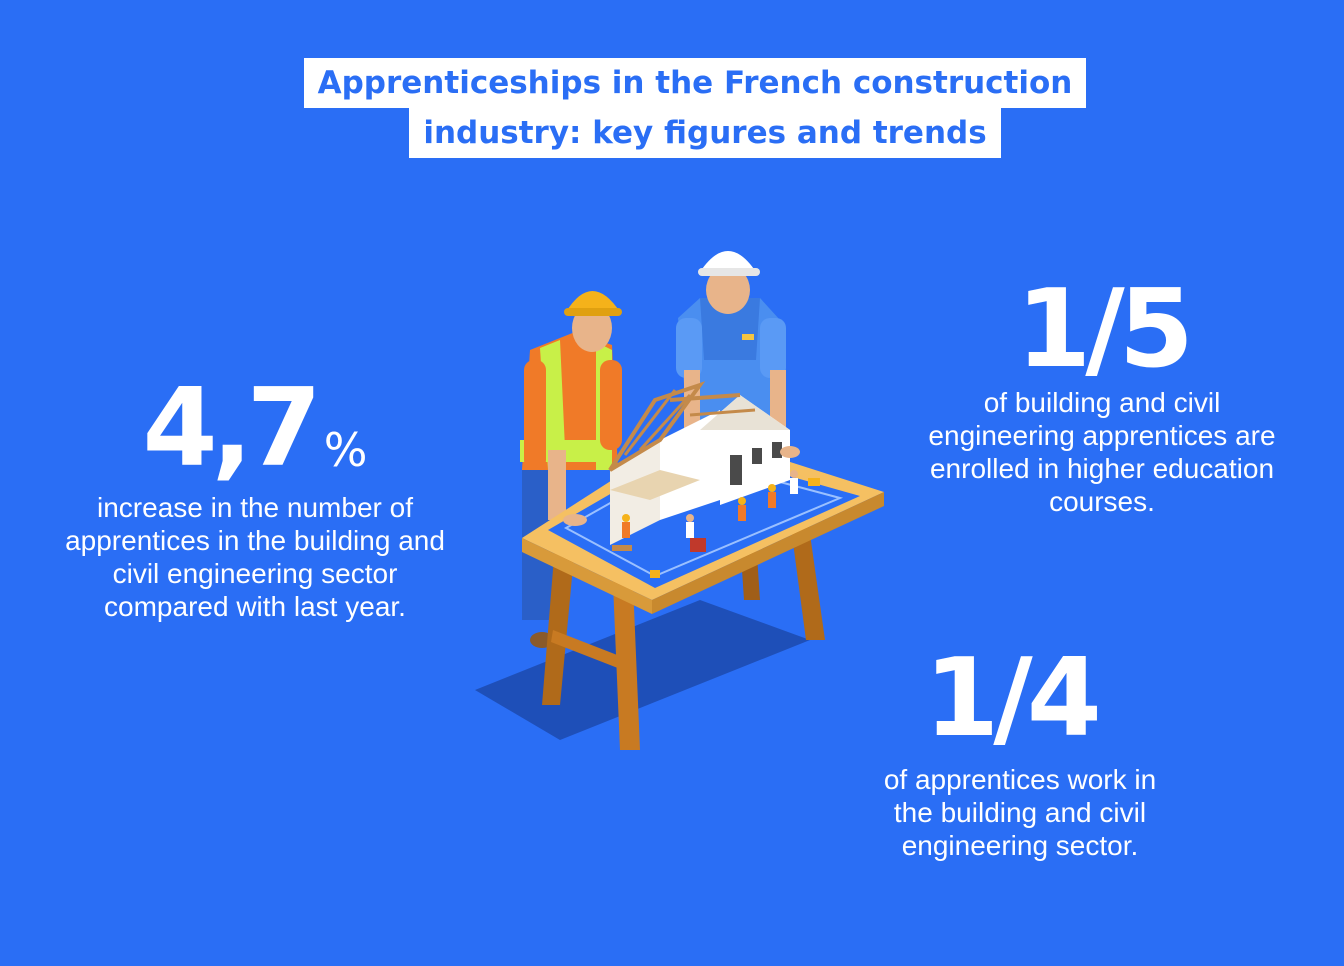 This screenshot has height=966, width=1344. I want to click on title-line-2: industry: key figures and trends, so click(705, 133).